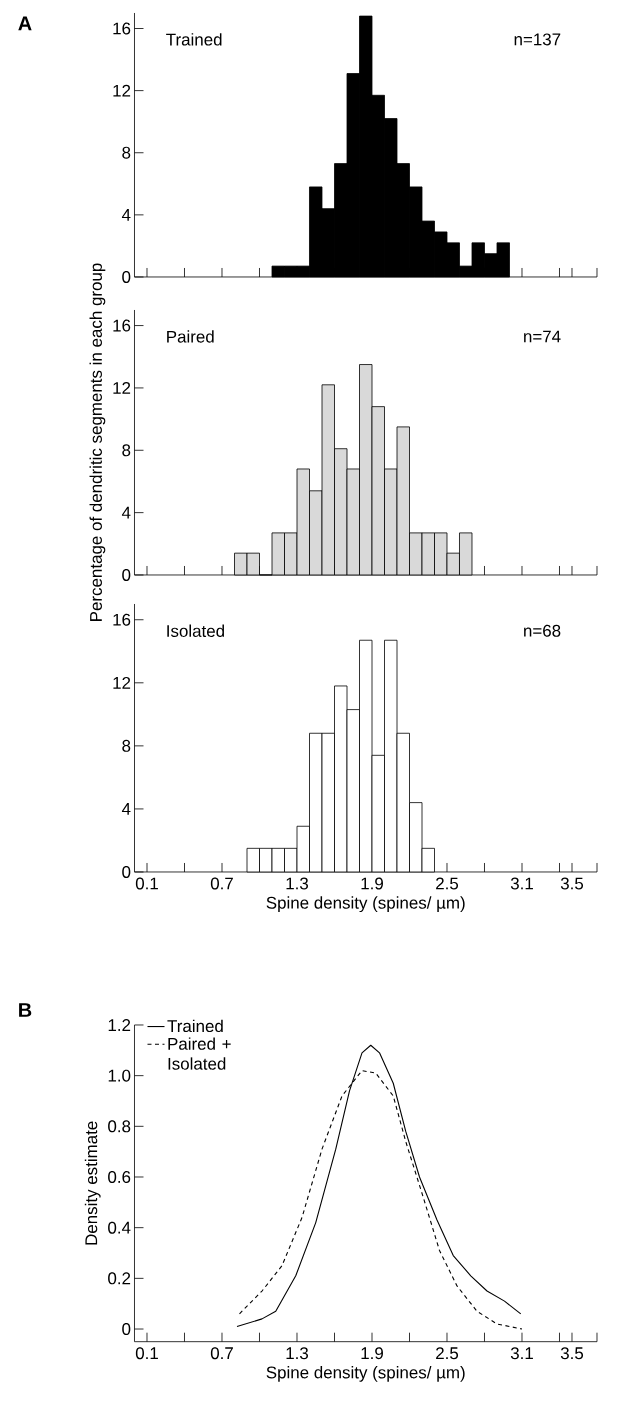  I want to click on chart-title: B, so click(25, 1010).